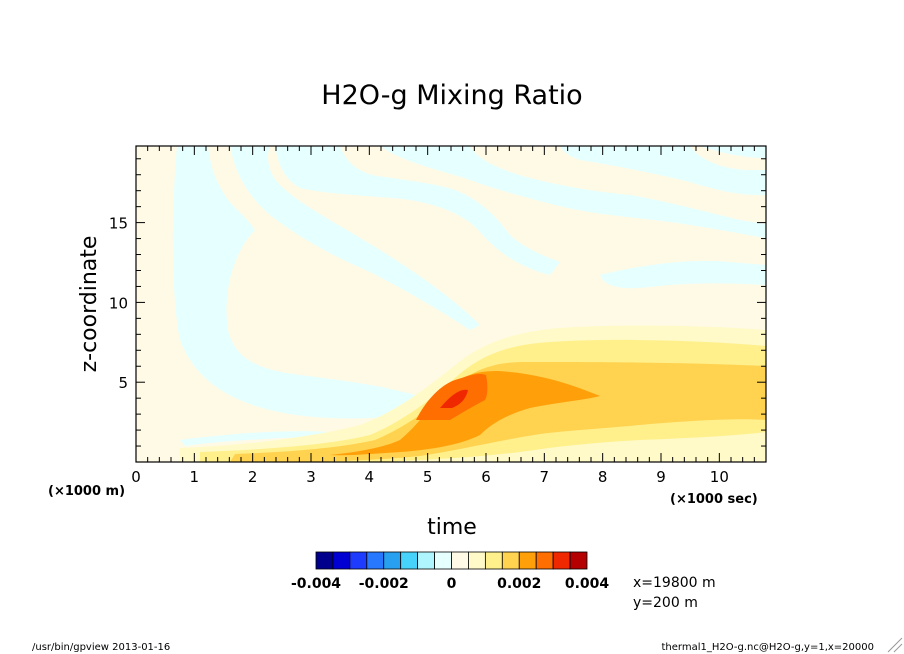 The width and height of the screenshot is (904, 654). Describe the element at coordinates (452, 527) in the screenshot. I see `x-axis-label: time` at that location.